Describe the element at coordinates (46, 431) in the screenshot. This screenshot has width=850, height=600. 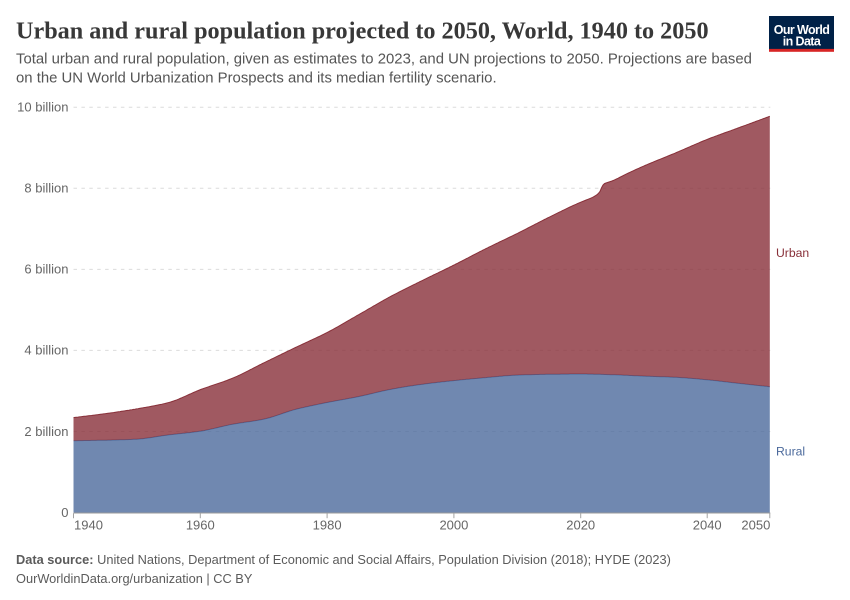
I see `svg-text: 2 billion` at that location.